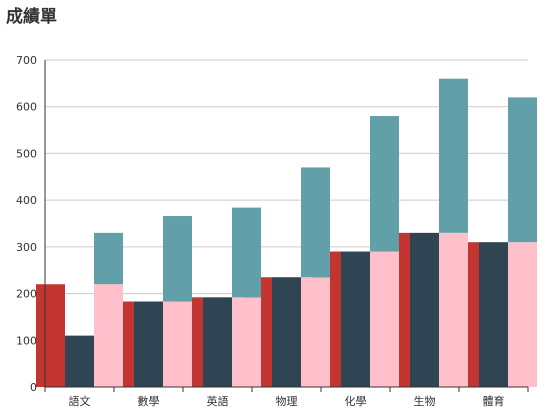  What do you see at coordinates (26, 247) in the screenshot?
I see `y-tick-label: 300` at bounding box center [26, 247].